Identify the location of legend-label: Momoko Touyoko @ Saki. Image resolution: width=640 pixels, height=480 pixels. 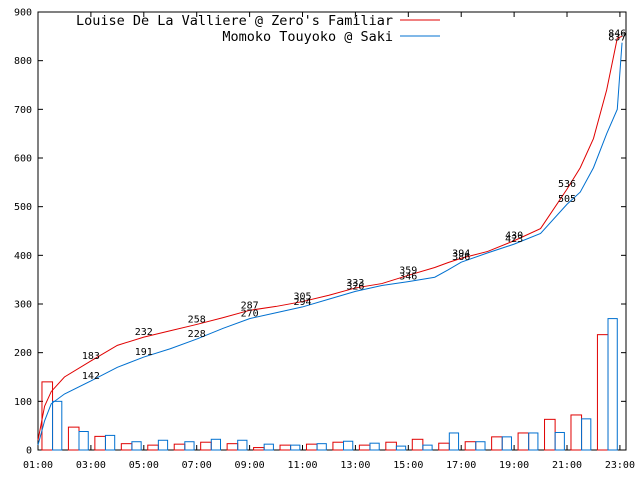
(307, 37).